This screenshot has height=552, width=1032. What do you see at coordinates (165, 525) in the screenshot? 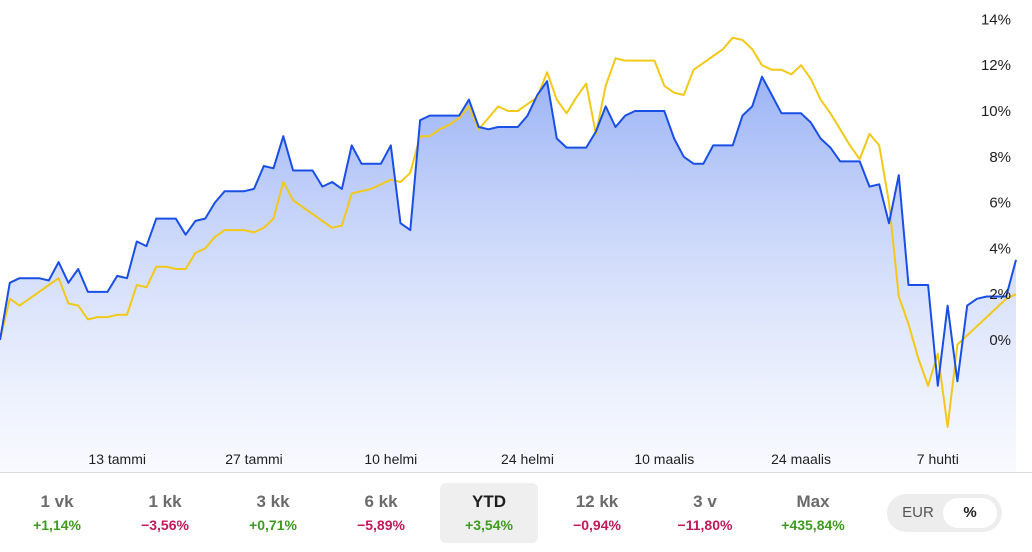
I see `period-change: −3,56%` at bounding box center [165, 525].